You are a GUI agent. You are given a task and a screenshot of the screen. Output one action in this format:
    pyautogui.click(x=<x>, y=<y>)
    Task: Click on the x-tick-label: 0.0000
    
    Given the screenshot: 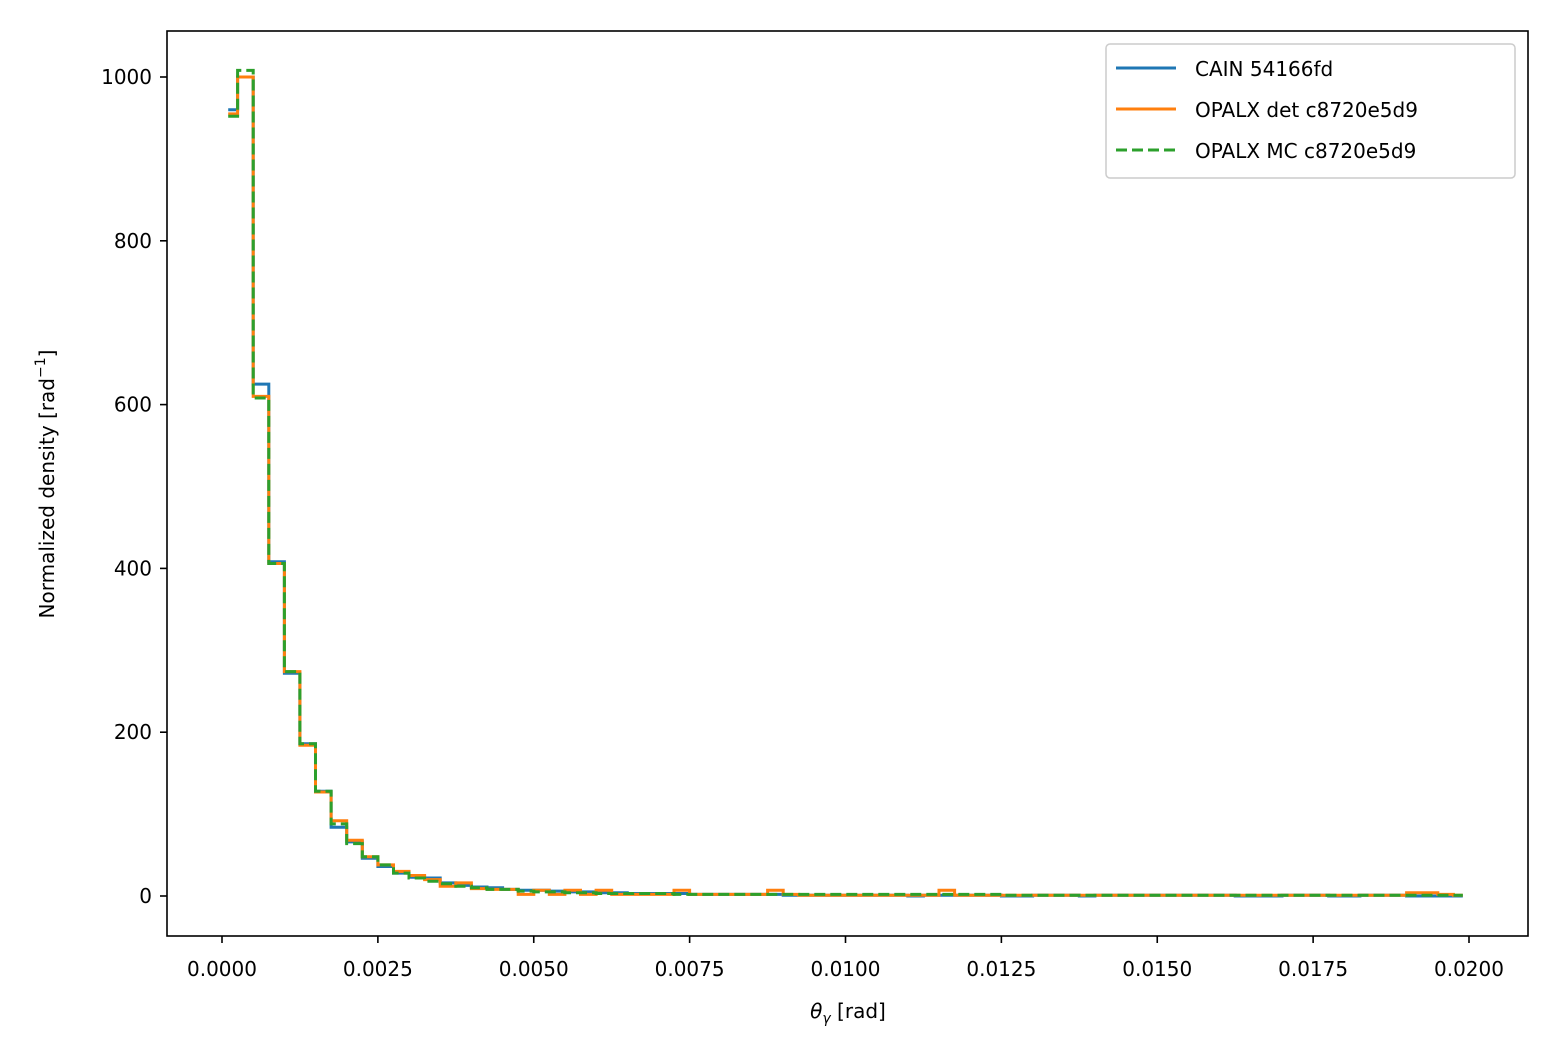 What is the action you would take?
    pyautogui.click(x=222, y=969)
    